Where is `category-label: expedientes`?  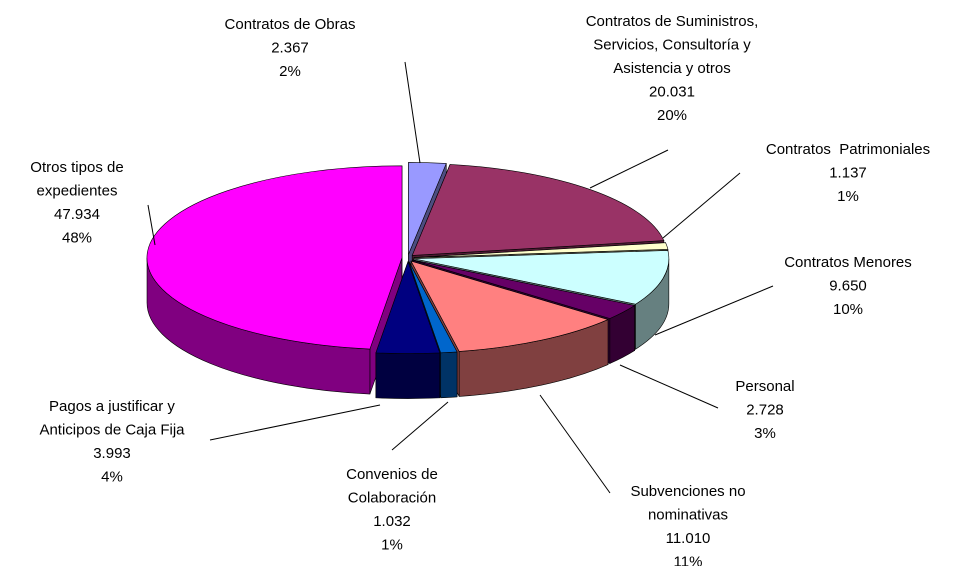
category-label: expedientes is located at coordinates (77, 190).